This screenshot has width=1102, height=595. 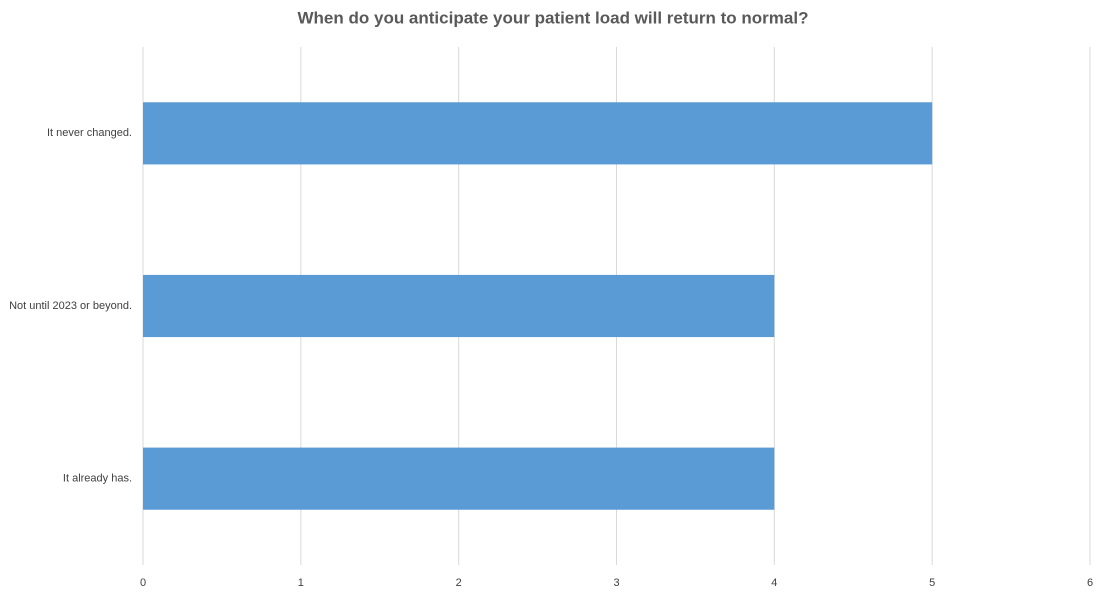 I want to click on x-tick-label: 0, so click(x=143, y=583).